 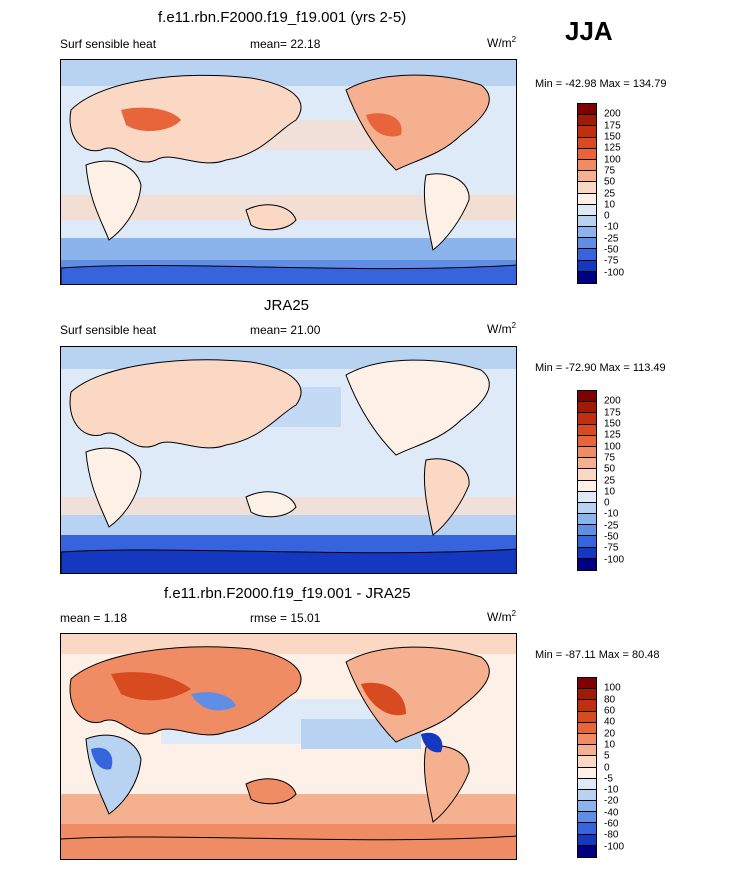 I want to click on panel-3-title: f.e11.rbn.F2000.f19_f19.001 - JRA25, so click(x=287, y=593).